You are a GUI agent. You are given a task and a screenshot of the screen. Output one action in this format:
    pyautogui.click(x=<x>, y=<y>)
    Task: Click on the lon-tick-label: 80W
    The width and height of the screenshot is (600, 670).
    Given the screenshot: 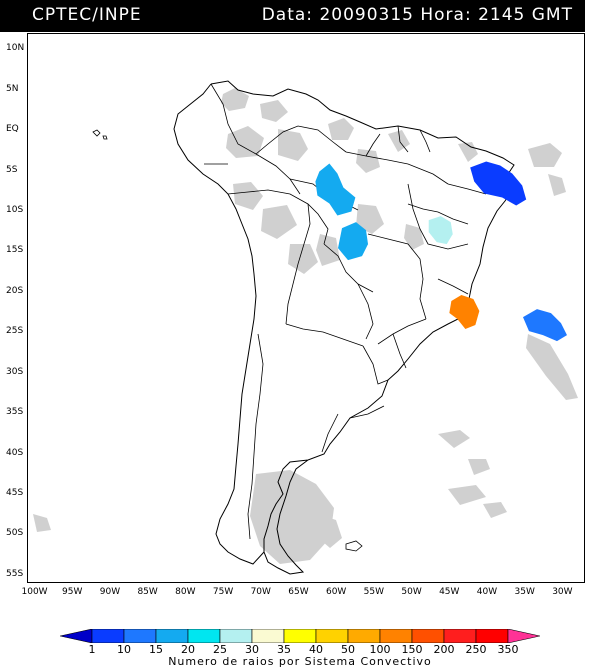 What is the action you would take?
    pyautogui.click(x=185, y=592)
    